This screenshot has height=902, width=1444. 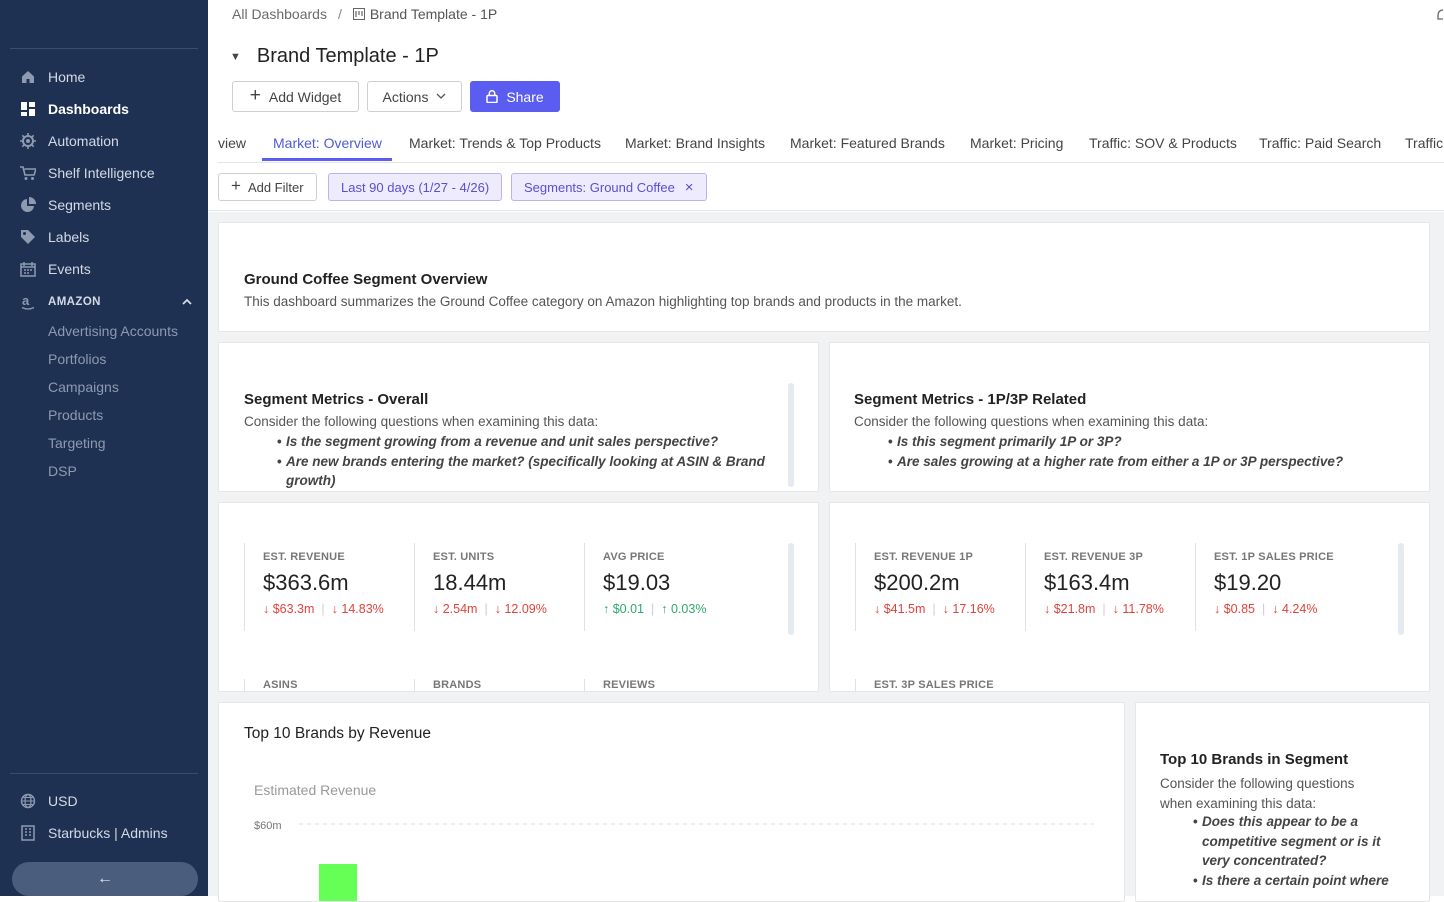 I want to click on nav-dashboards: Dashboards, so click(x=74, y=109).